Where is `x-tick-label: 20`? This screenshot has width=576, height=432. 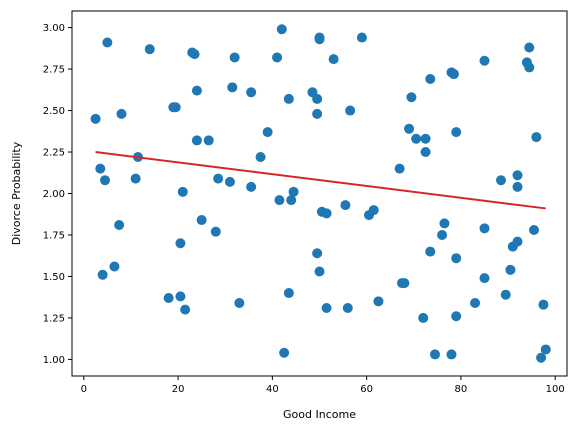
x-tick-label: 20 is located at coordinates (178, 389).